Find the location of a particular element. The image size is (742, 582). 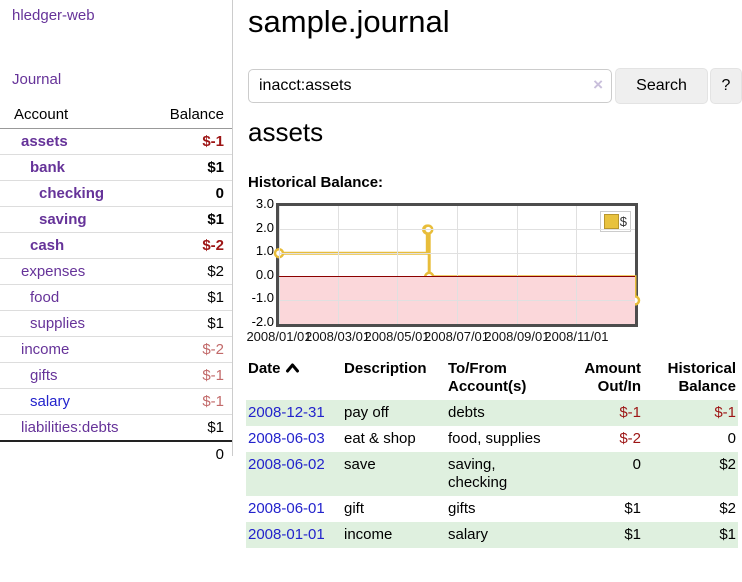

account-row: supplies $1 is located at coordinates (116, 323).